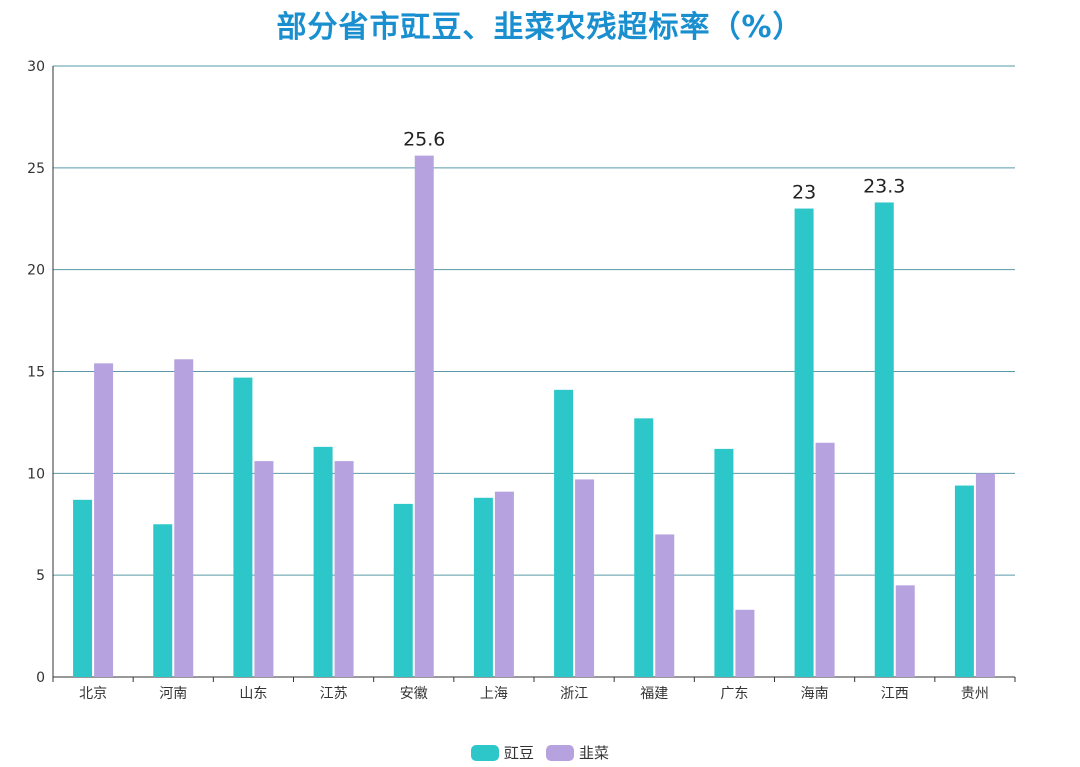 This screenshot has width=1080, height=767. What do you see at coordinates (424, 140) in the screenshot?
I see `data-label: 25.6` at bounding box center [424, 140].